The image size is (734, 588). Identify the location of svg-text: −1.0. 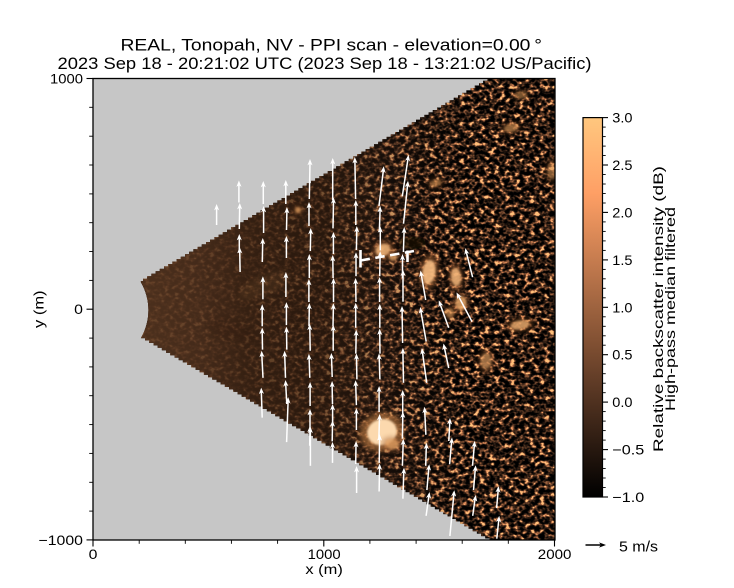
(628, 497).